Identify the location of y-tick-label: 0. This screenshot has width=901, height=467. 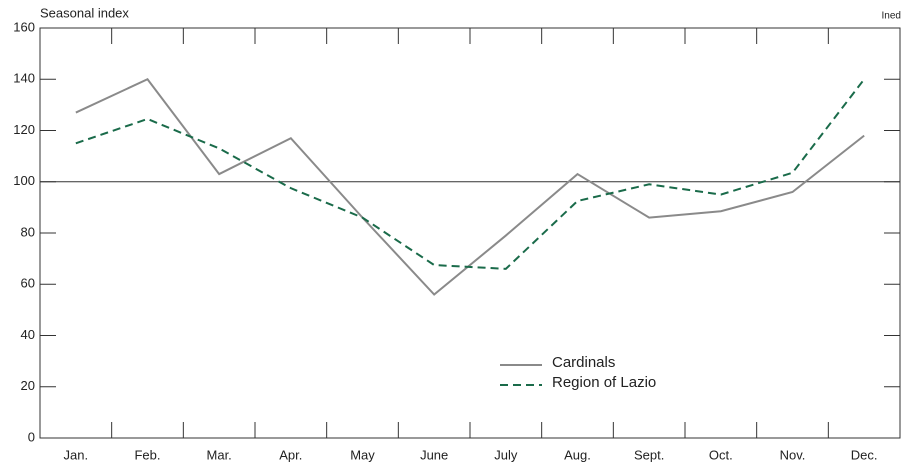
(31, 436).